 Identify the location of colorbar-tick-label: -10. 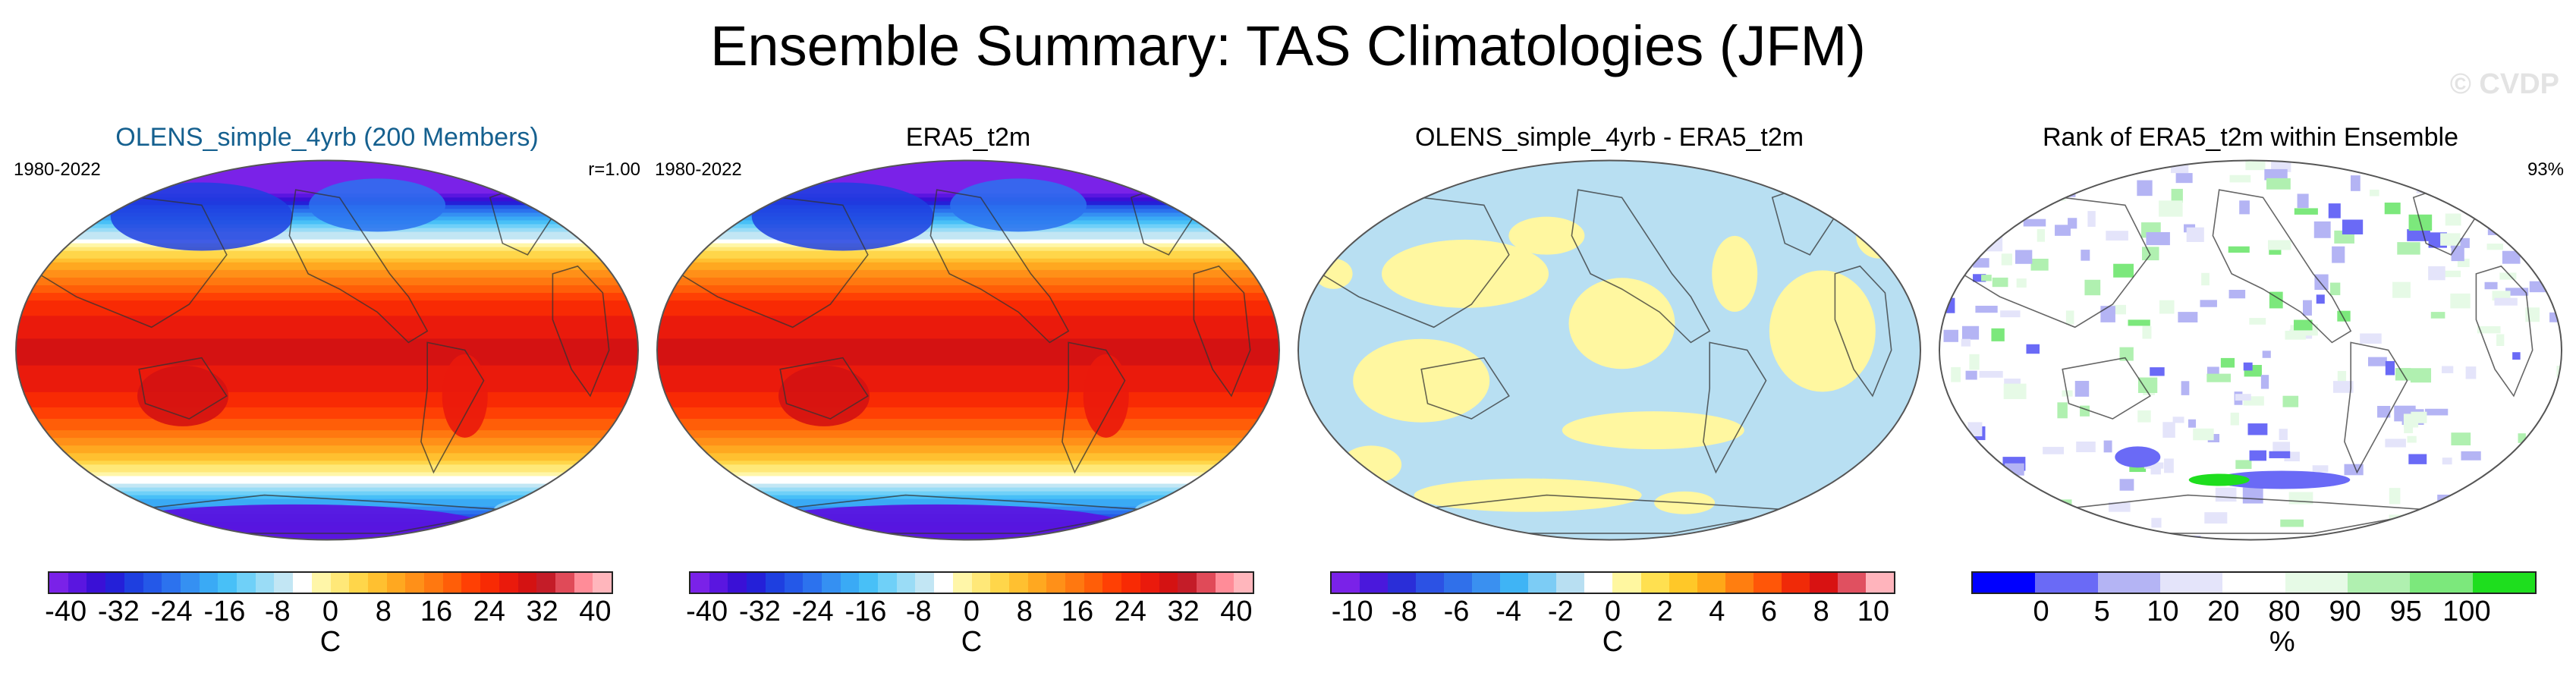
(1352, 611).